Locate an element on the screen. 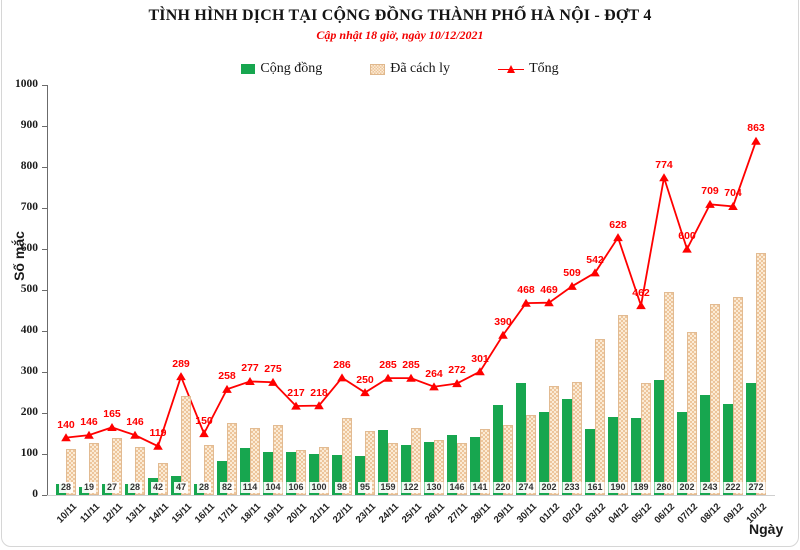  cong-dong-value-label: 243 is located at coordinates (710, 487).